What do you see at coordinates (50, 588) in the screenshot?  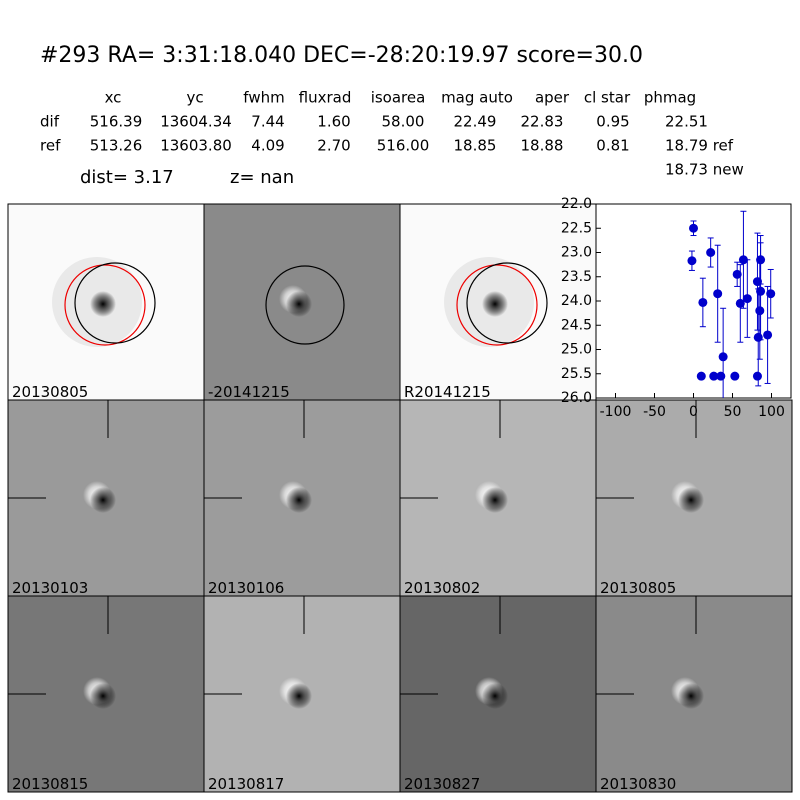 I see `stamp-label: 20130103` at bounding box center [50, 588].